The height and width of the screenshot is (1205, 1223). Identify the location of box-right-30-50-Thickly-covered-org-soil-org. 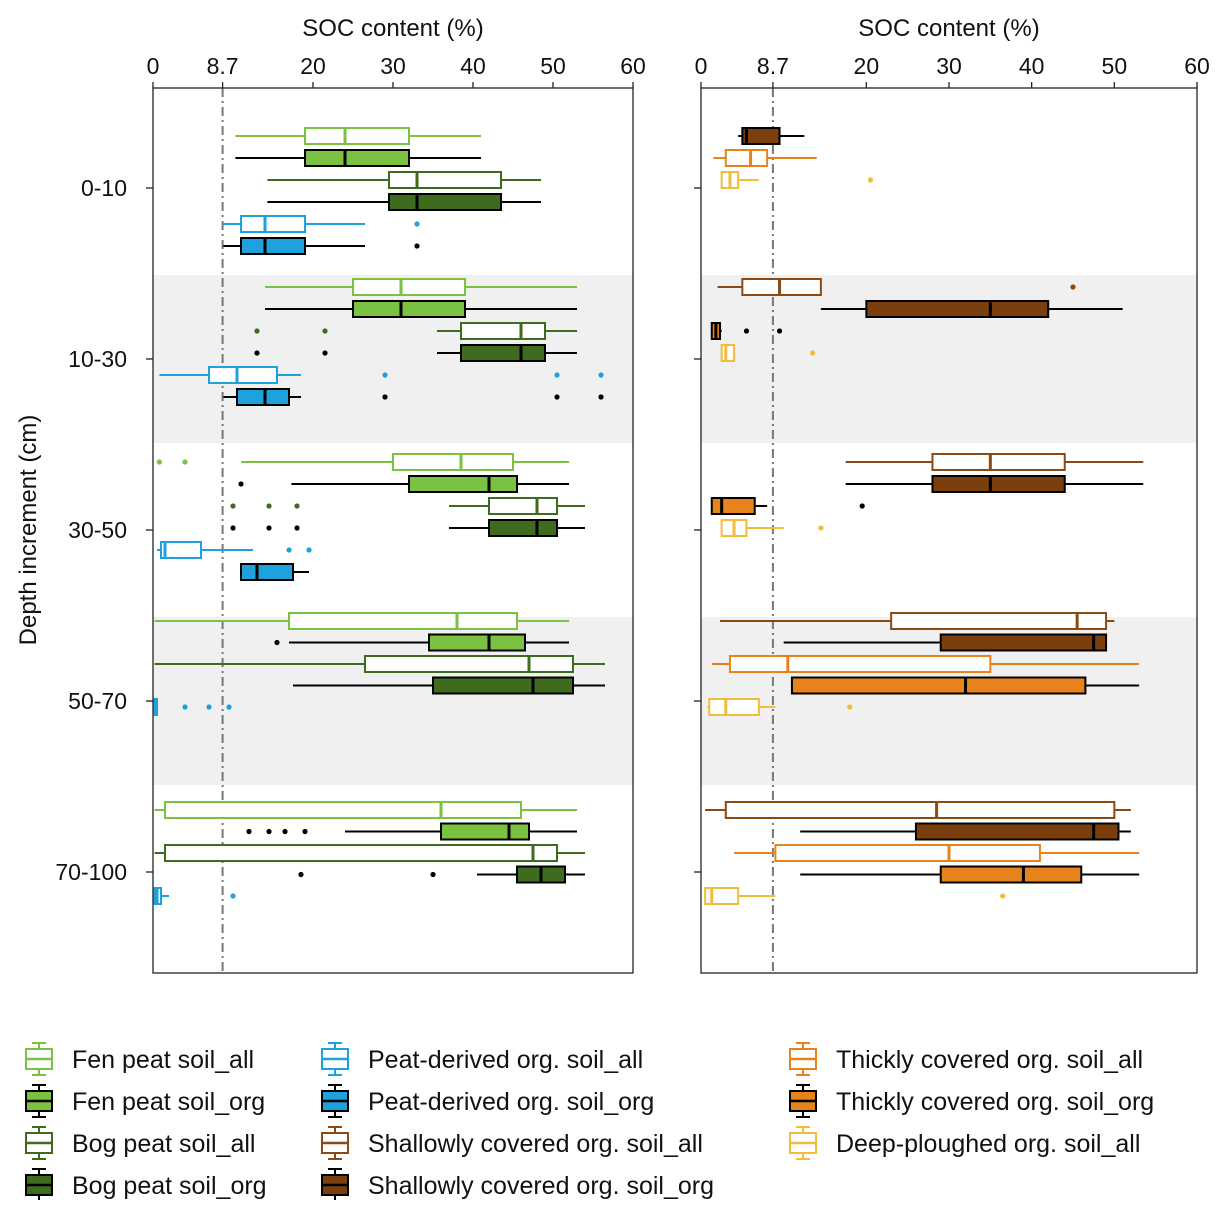
(733, 506).